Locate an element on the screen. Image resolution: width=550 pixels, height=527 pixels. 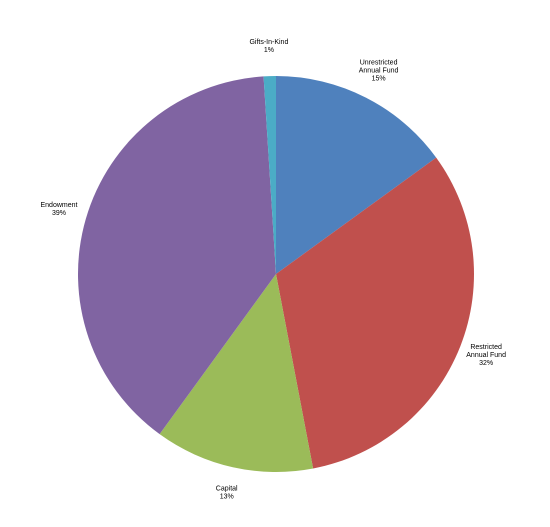
slice-value-label: 32% is located at coordinates (486, 363).